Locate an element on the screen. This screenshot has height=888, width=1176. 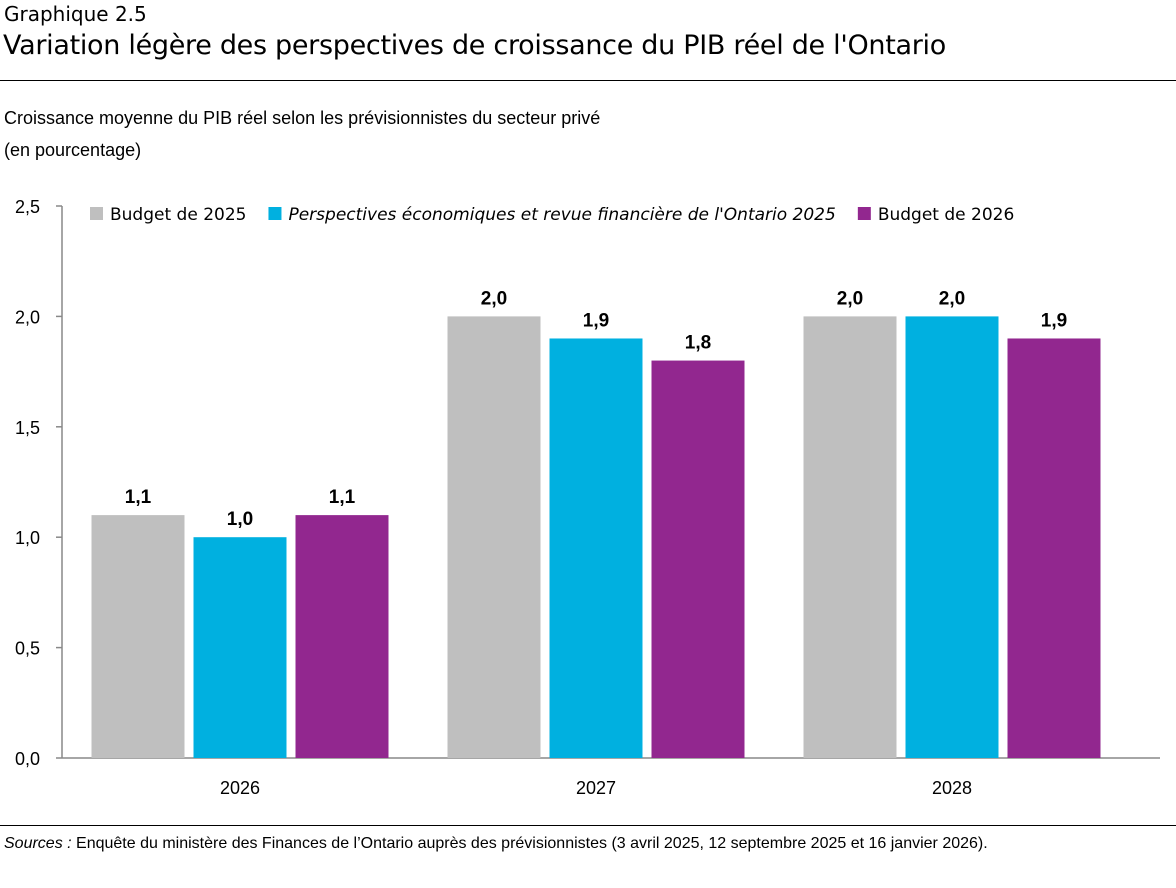
legend-label: Budget de 2025 is located at coordinates (178, 215).